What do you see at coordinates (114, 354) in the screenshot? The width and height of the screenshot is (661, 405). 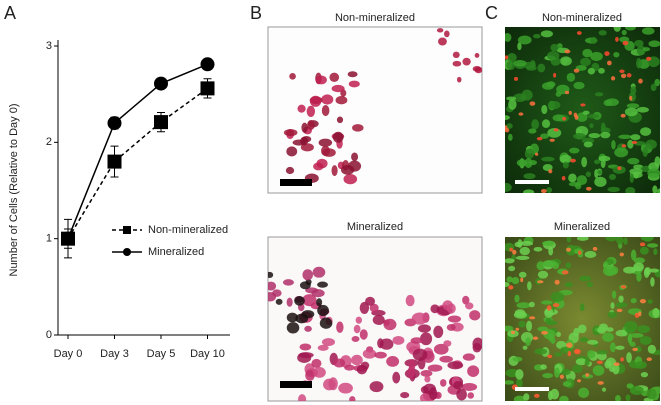 I see `x-tick-label: Day 3` at bounding box center [114, 354].